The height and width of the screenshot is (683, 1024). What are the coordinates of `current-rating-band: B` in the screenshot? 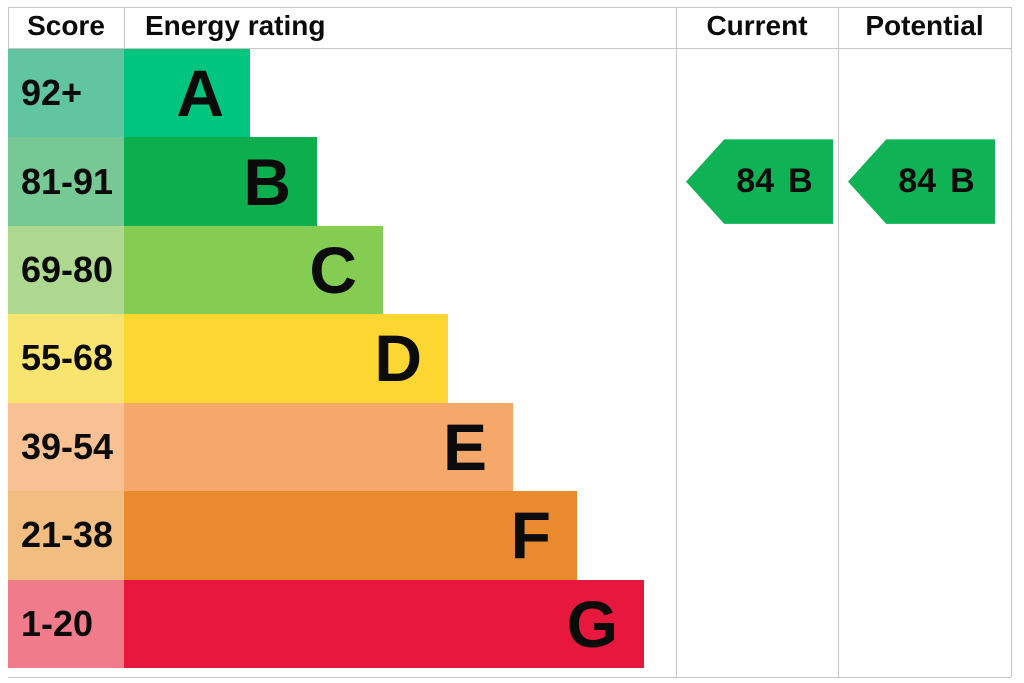 It's located at (800, 181).